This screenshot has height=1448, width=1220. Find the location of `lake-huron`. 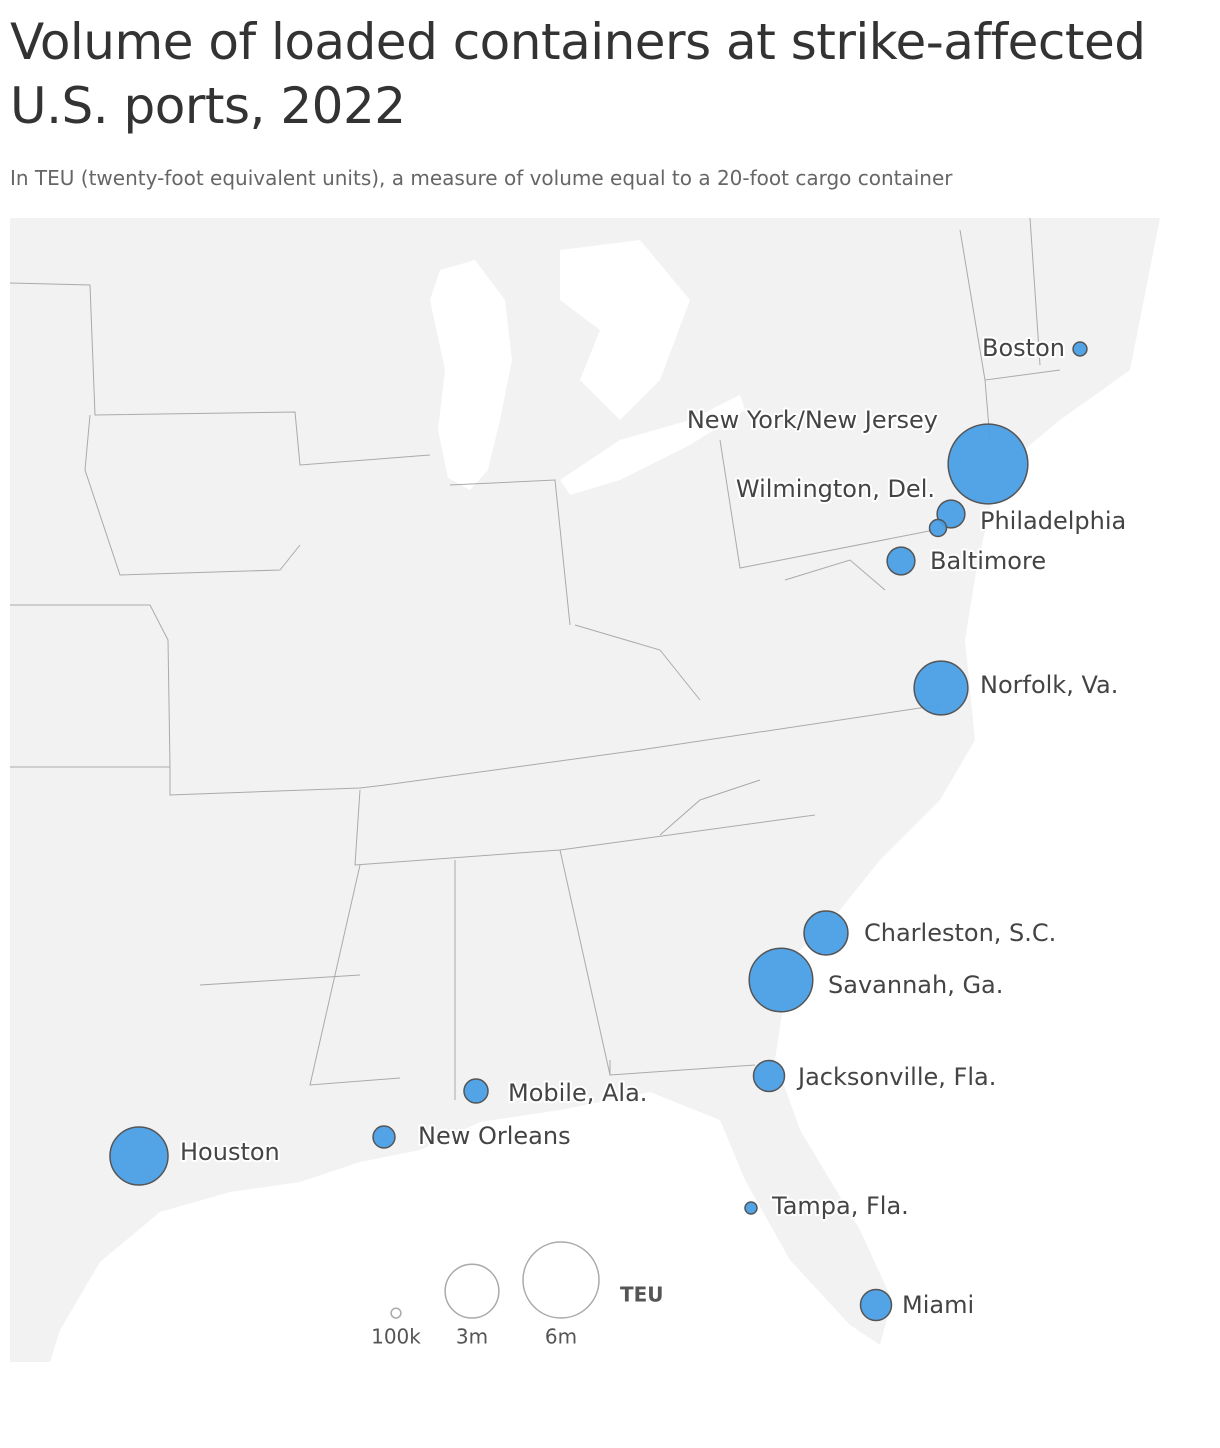

lake-huron is located at coordinates (625, 330).